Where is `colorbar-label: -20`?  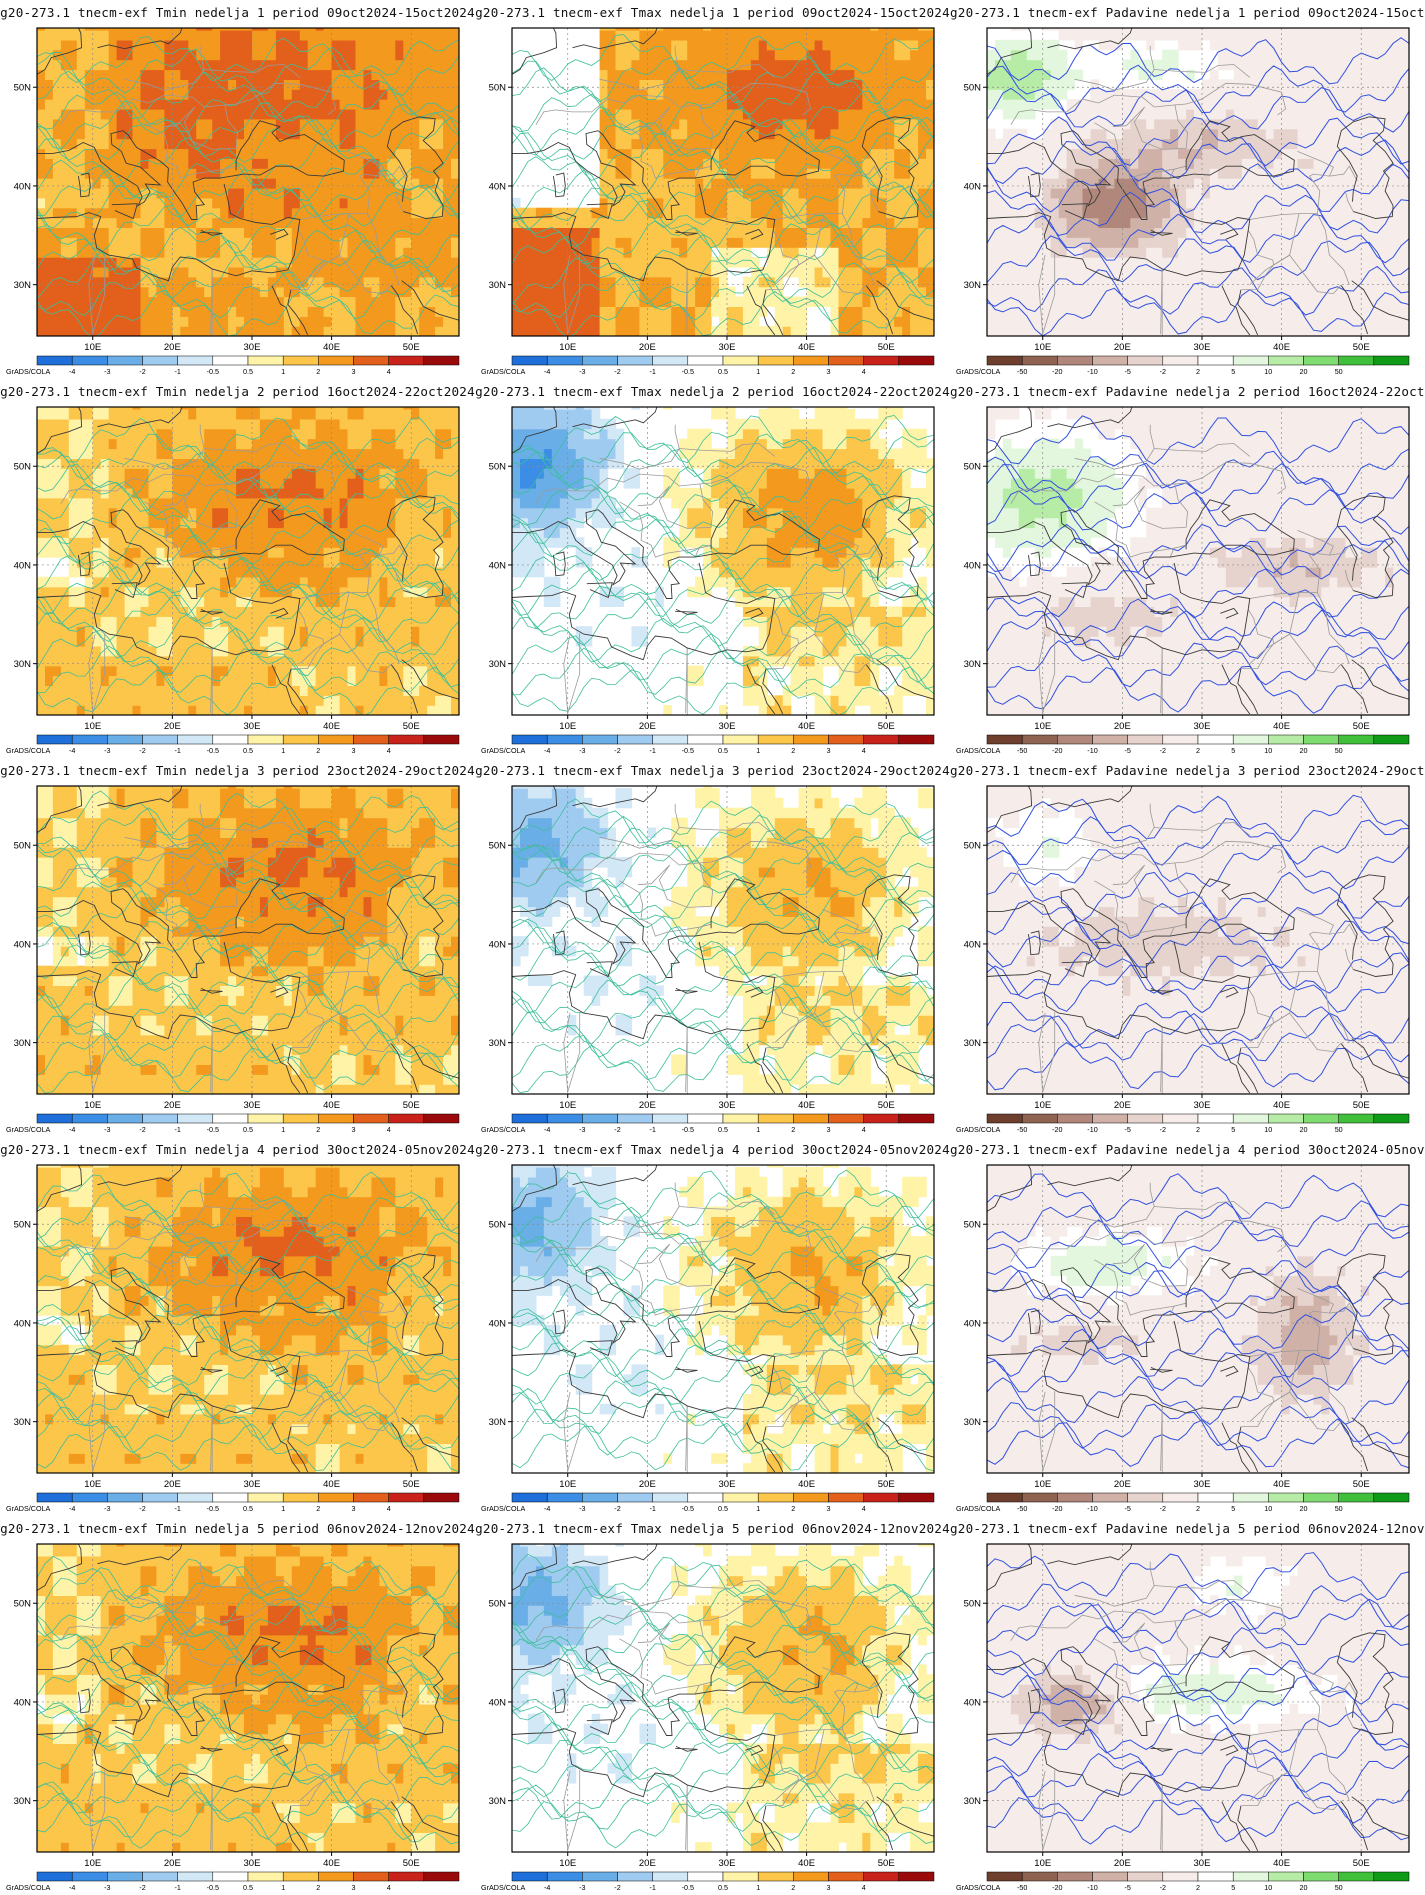
colorbar-label: -20 is located at coordinates (1057, 1887).